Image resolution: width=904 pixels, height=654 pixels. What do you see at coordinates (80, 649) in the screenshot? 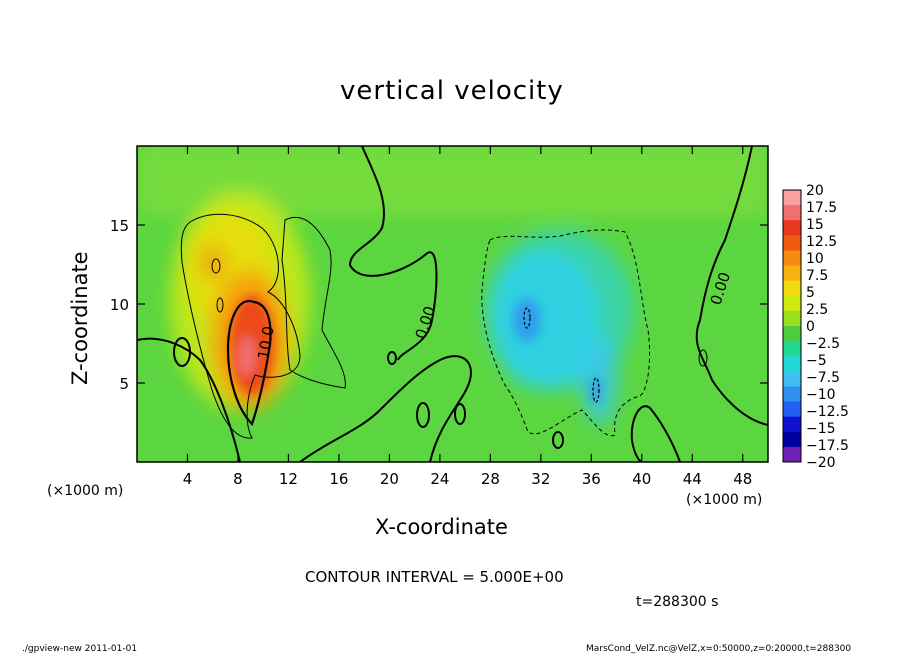
I see `footer-left: ./gpview-new 2011-01-01` at bounding box center [80, 649].